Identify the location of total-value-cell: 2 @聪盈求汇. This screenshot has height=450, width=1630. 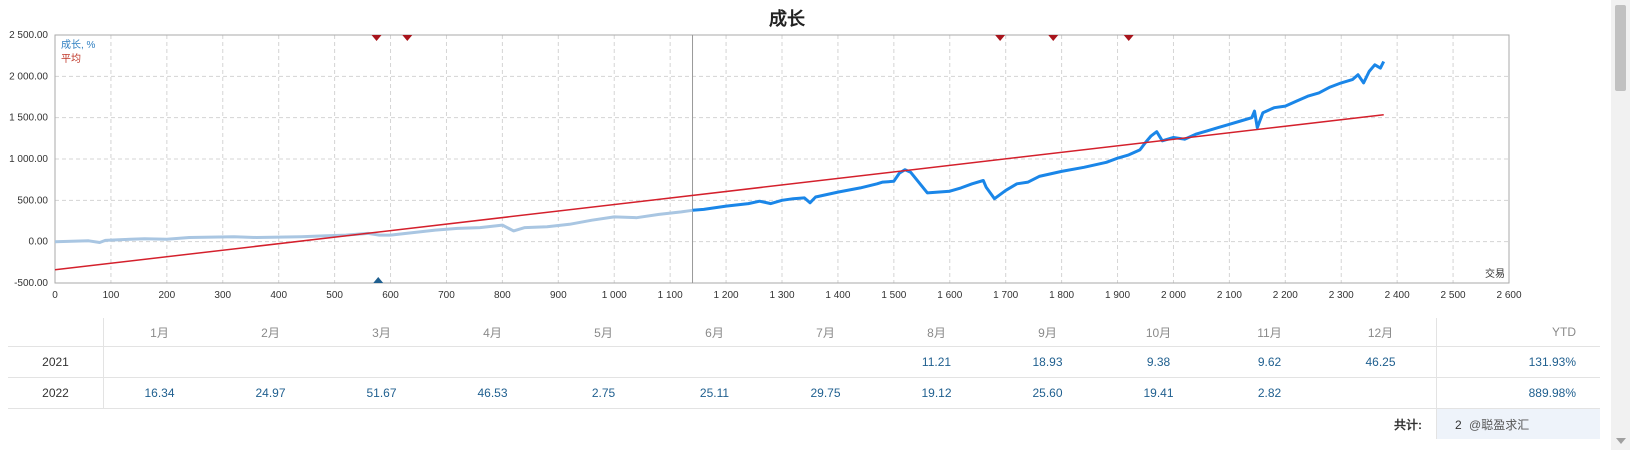
(1518, 423).